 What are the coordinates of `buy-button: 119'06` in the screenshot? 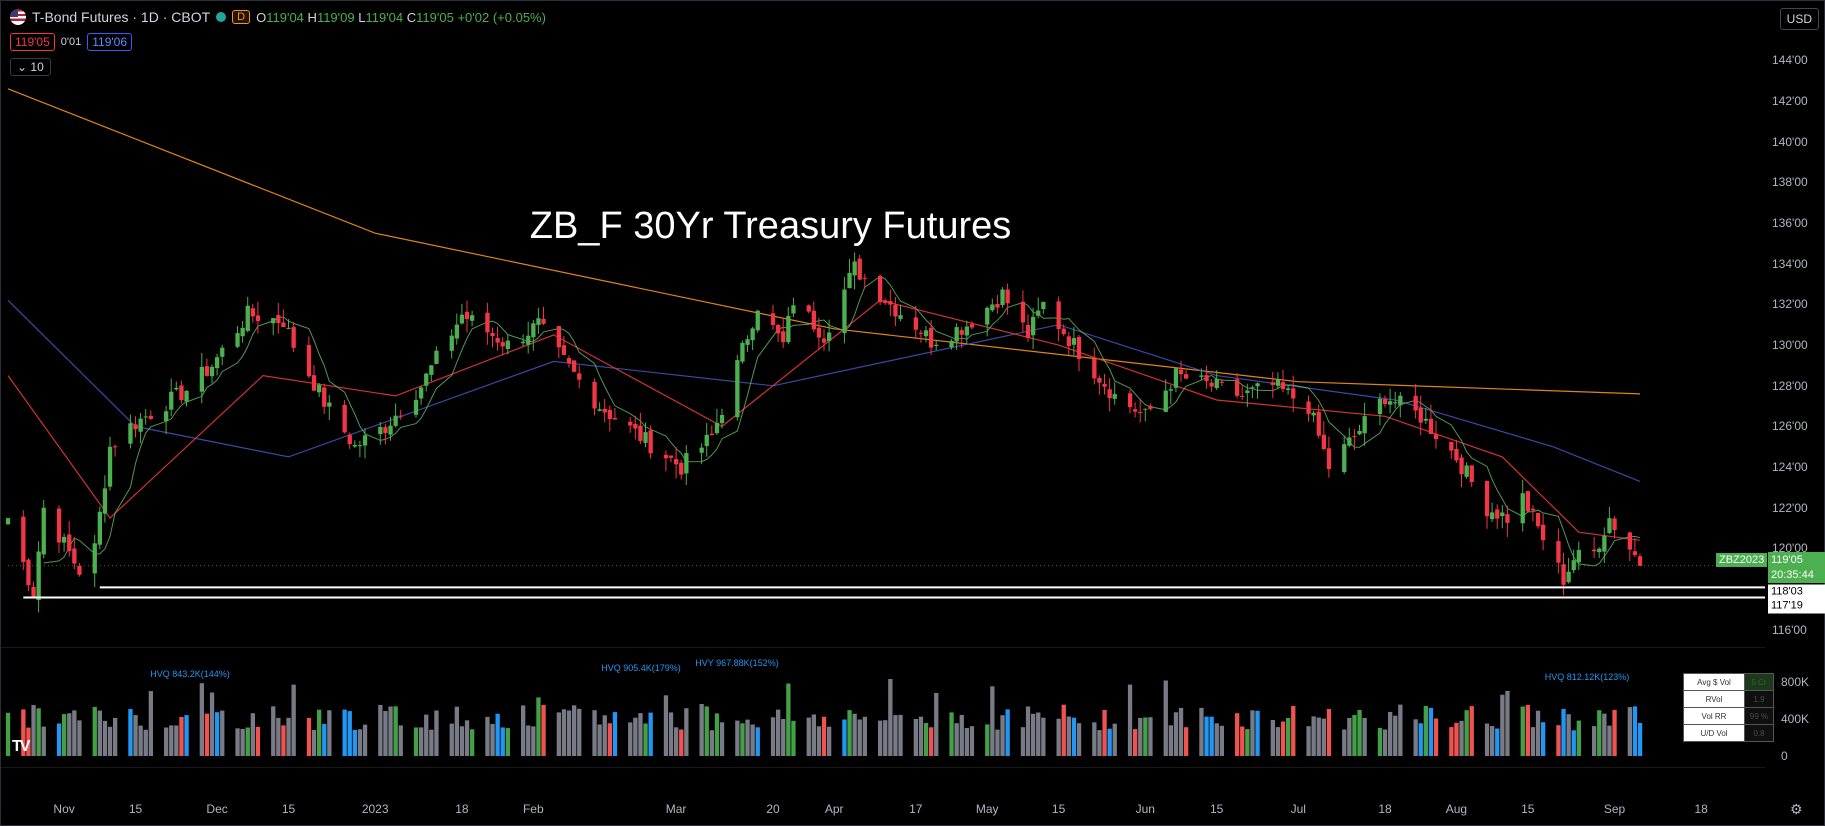 It's located at (110, 42).